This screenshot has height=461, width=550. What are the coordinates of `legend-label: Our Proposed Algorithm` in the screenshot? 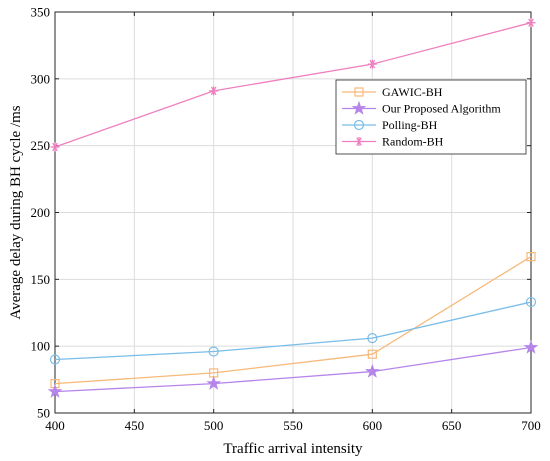 It's located at (441, 109).